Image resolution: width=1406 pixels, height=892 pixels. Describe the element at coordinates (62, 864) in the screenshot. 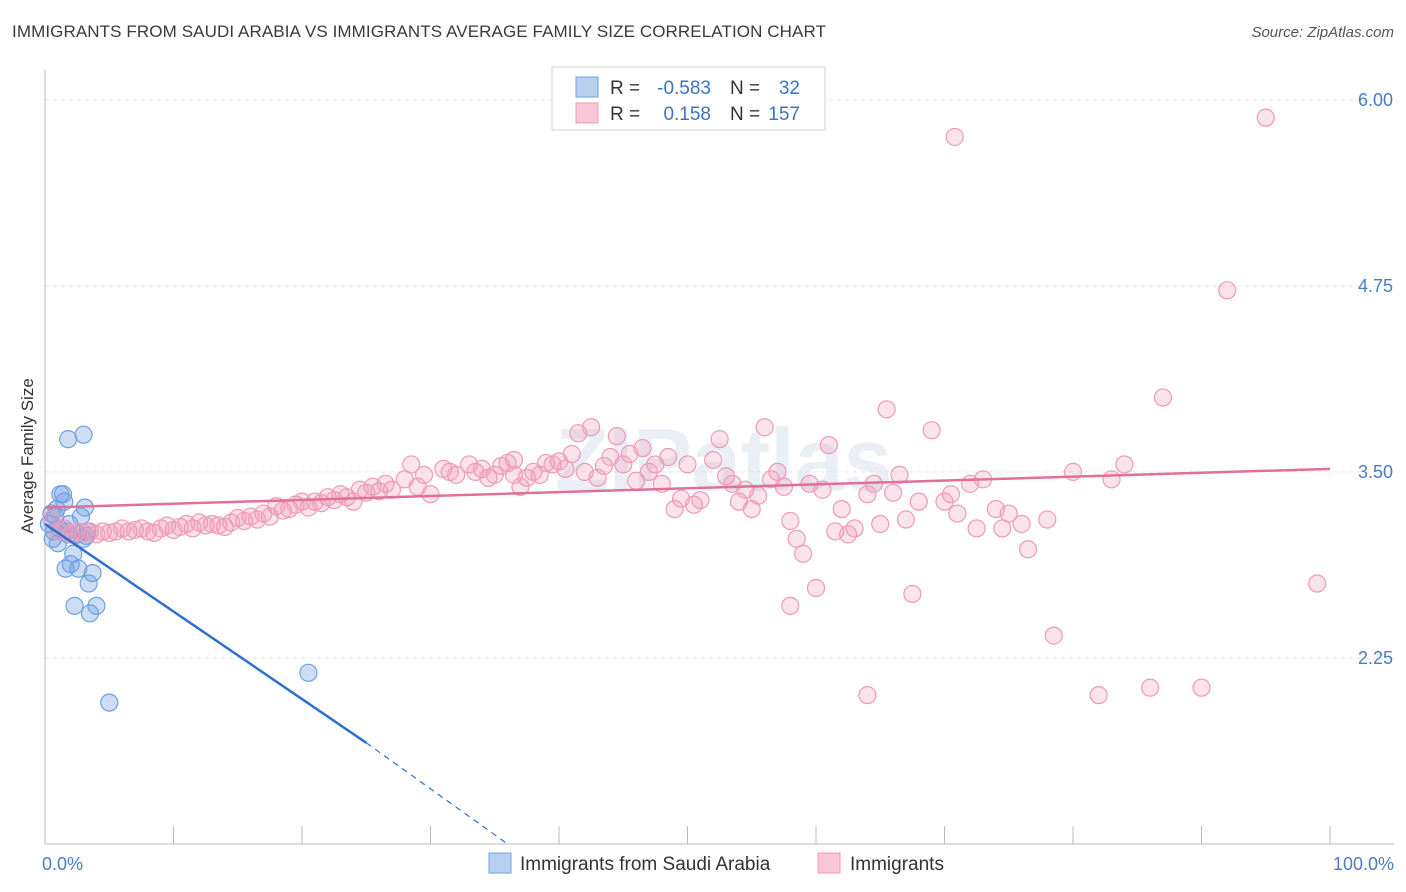

I see `x-tick-label-min: 0.0%` at that location.